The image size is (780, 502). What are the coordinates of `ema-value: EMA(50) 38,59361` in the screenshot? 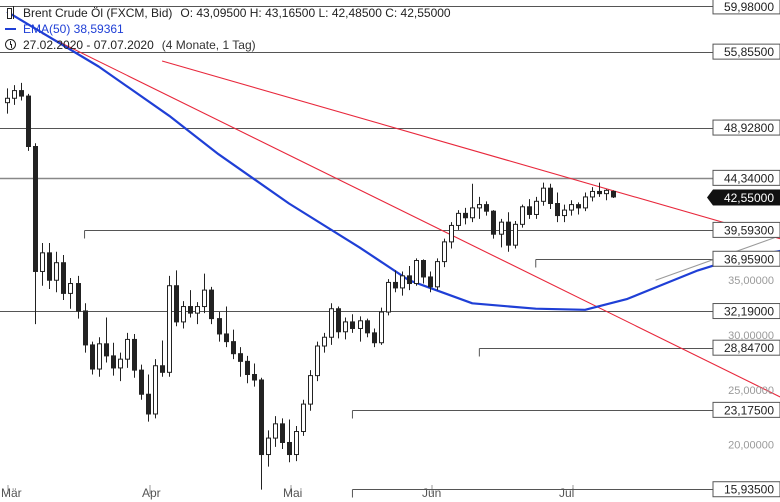 It's located at (73, 29).